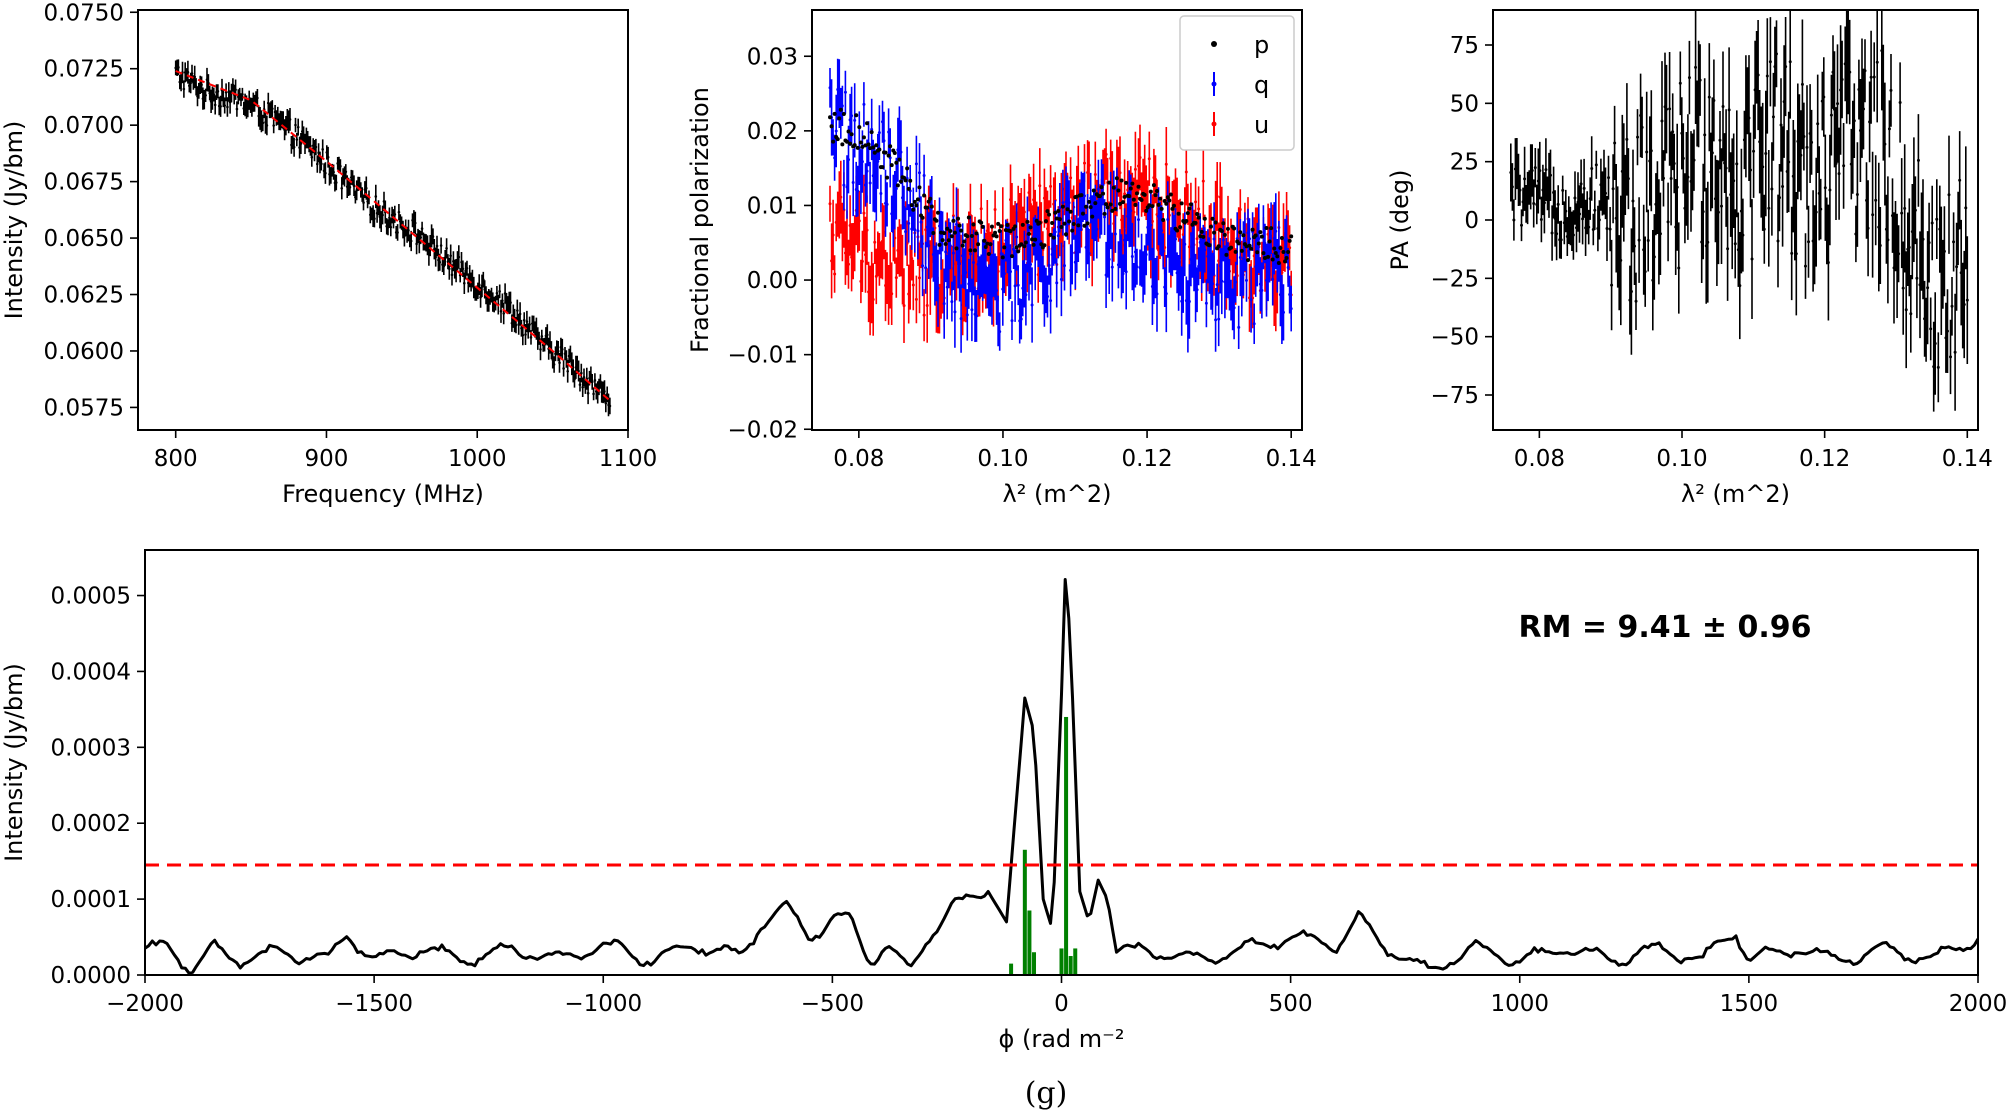  Describe the element at coordinates (327, 459) in the screenshot. I see `x-tick-label: 900` at that location.